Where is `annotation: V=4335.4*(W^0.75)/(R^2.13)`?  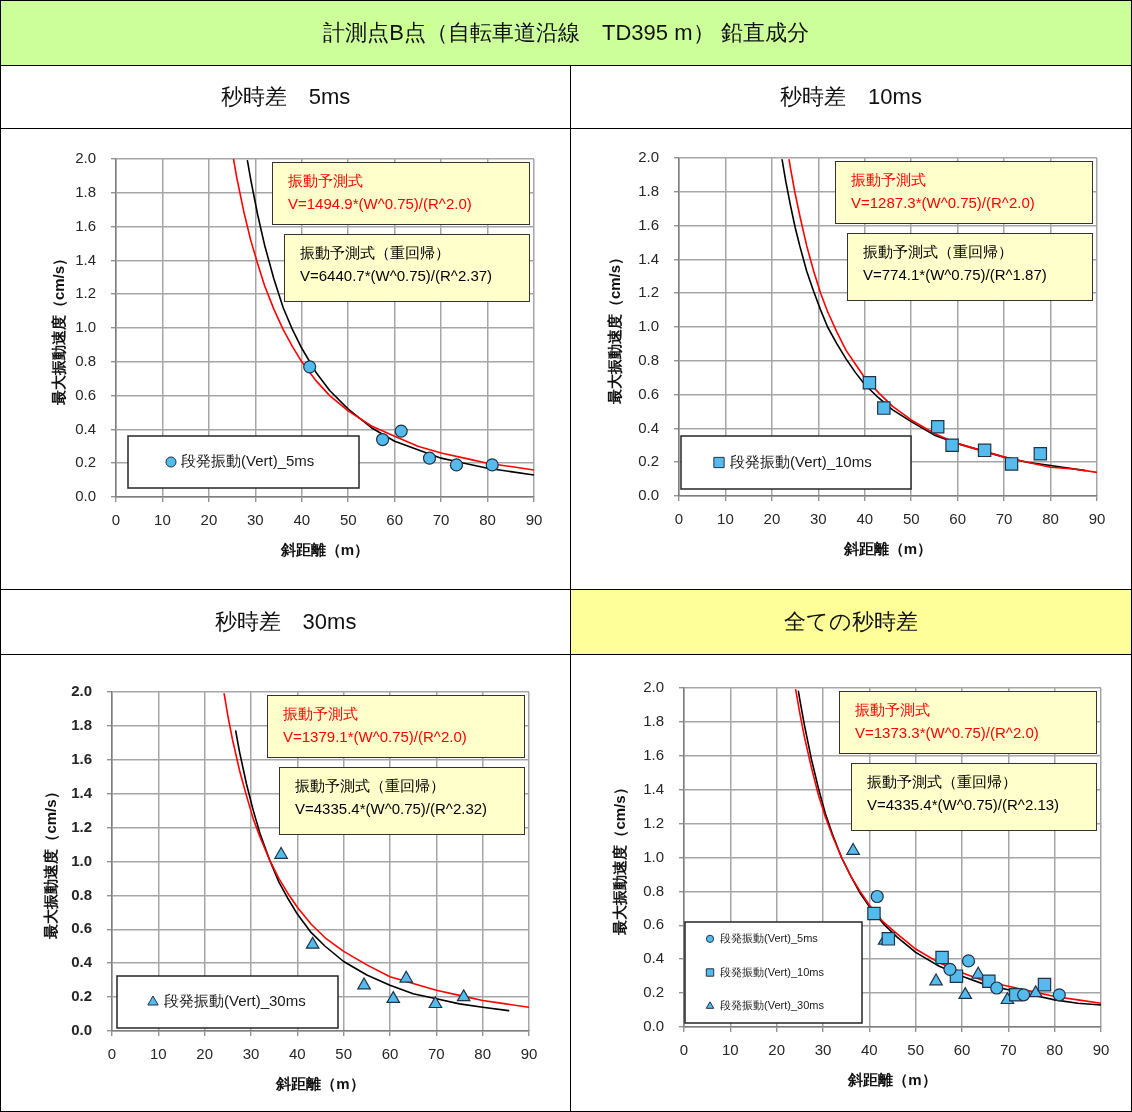
annotation: V=4335.4*(W^0.75)/(R^2.13) is located at coordinates (963, 804).